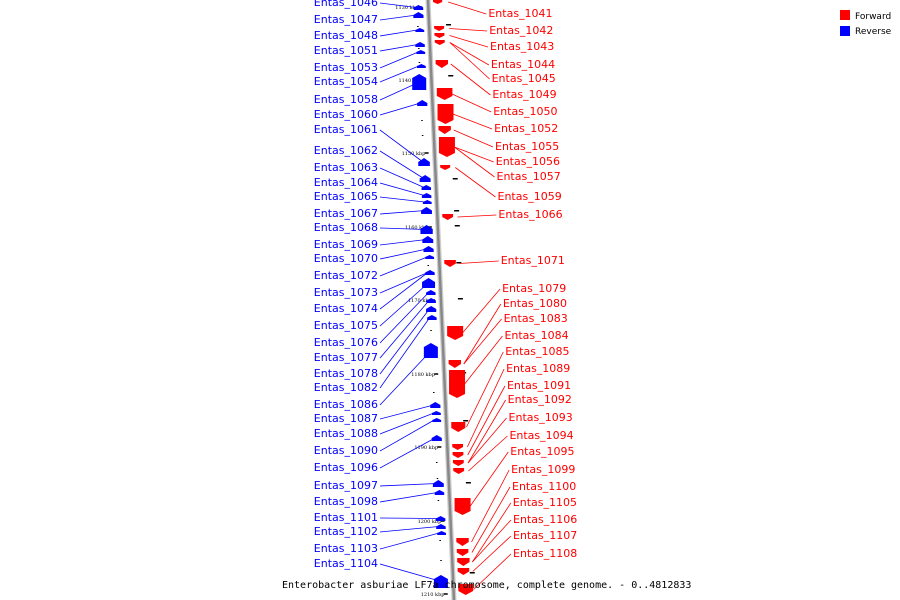 The height and width of the screenshot is (600, 900). What do you see at coordinates (346, 308) in the screenshot?
I see `reverse-gene-label: Entas_1074` at bounding box center [346, 308].